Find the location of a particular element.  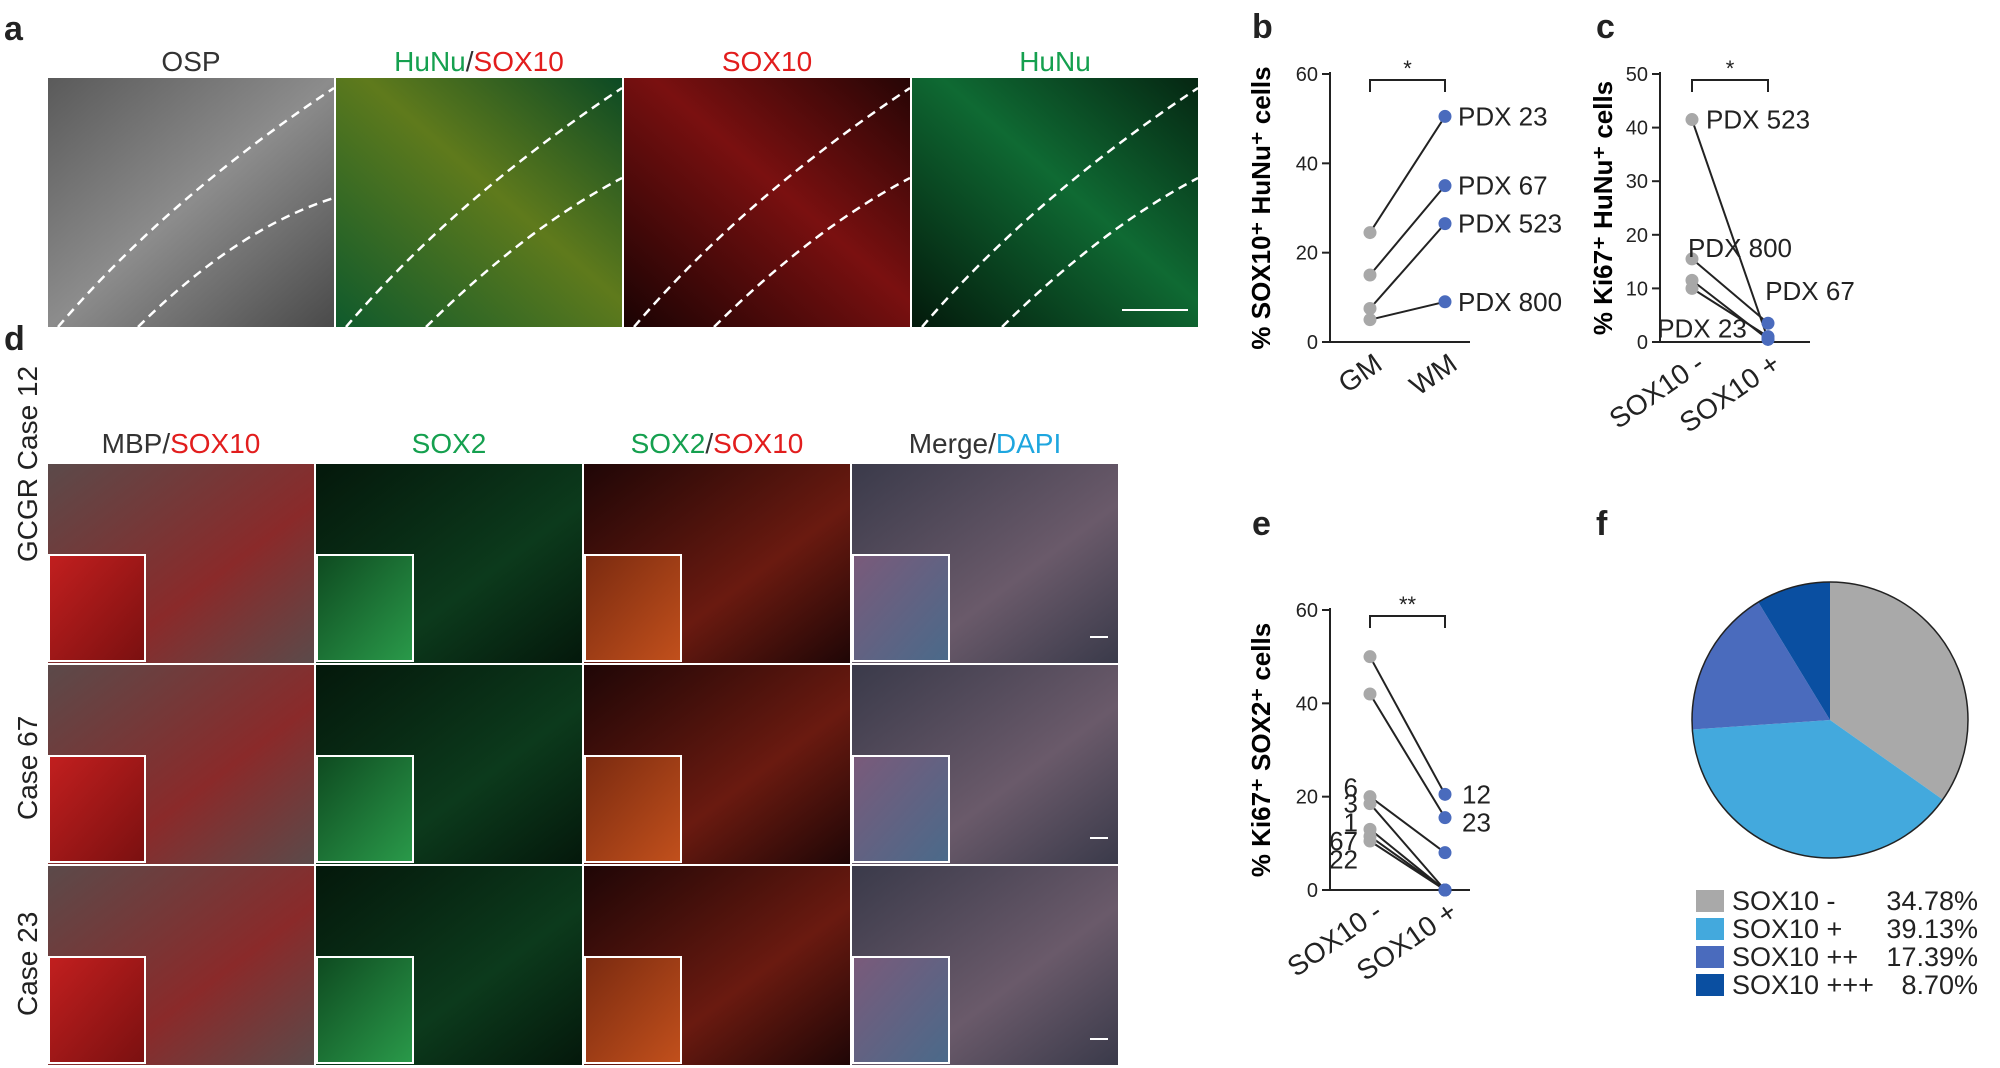

y-axis-label: % SOX10⁺ HuNu⁺ cells is located at coordinates (1261, 207).